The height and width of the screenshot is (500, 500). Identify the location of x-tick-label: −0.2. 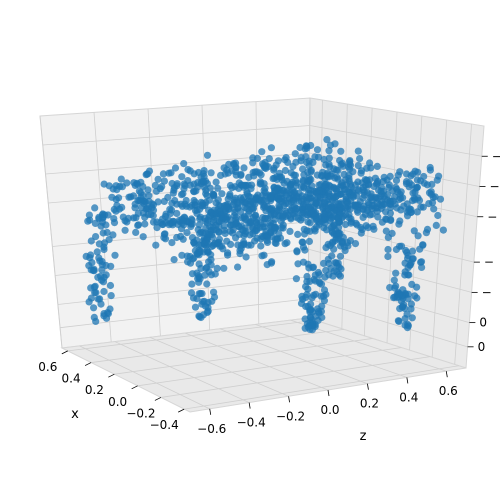
(140, 413).